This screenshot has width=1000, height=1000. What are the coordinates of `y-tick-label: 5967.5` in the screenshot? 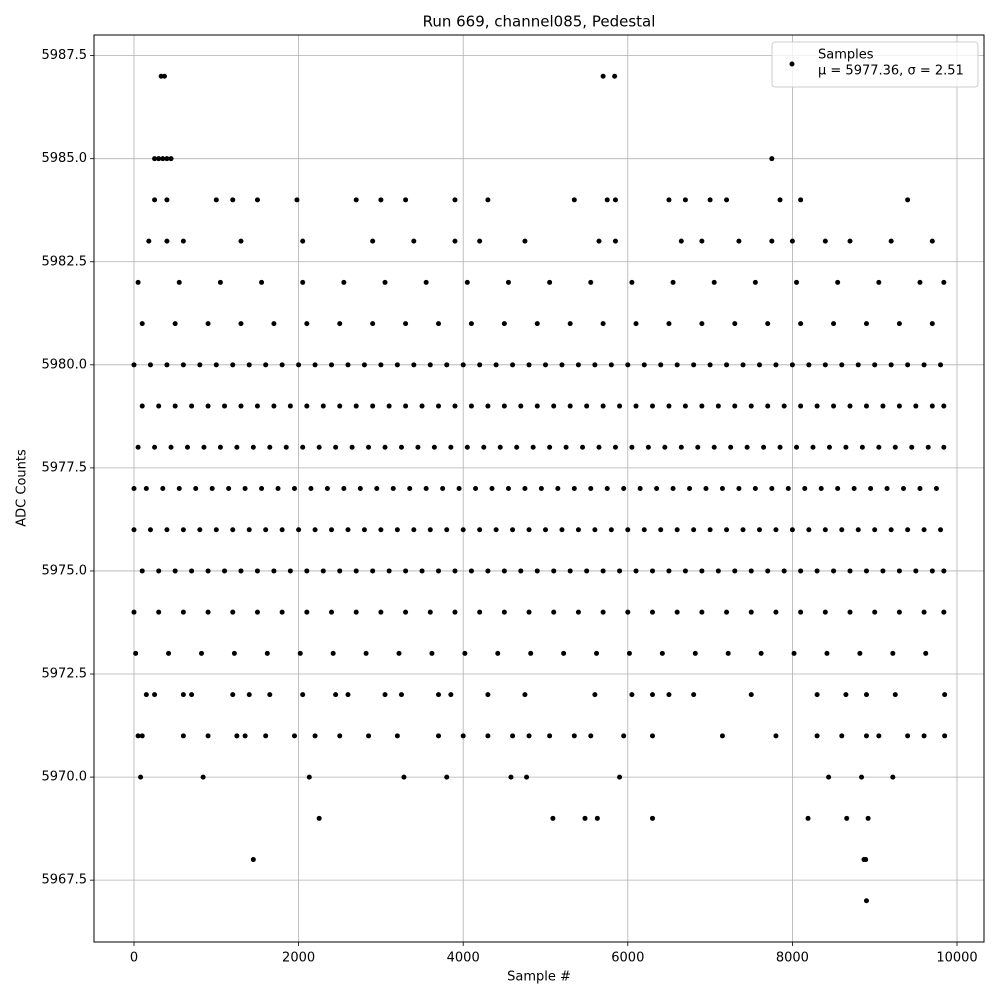 It's located at (65, 880).